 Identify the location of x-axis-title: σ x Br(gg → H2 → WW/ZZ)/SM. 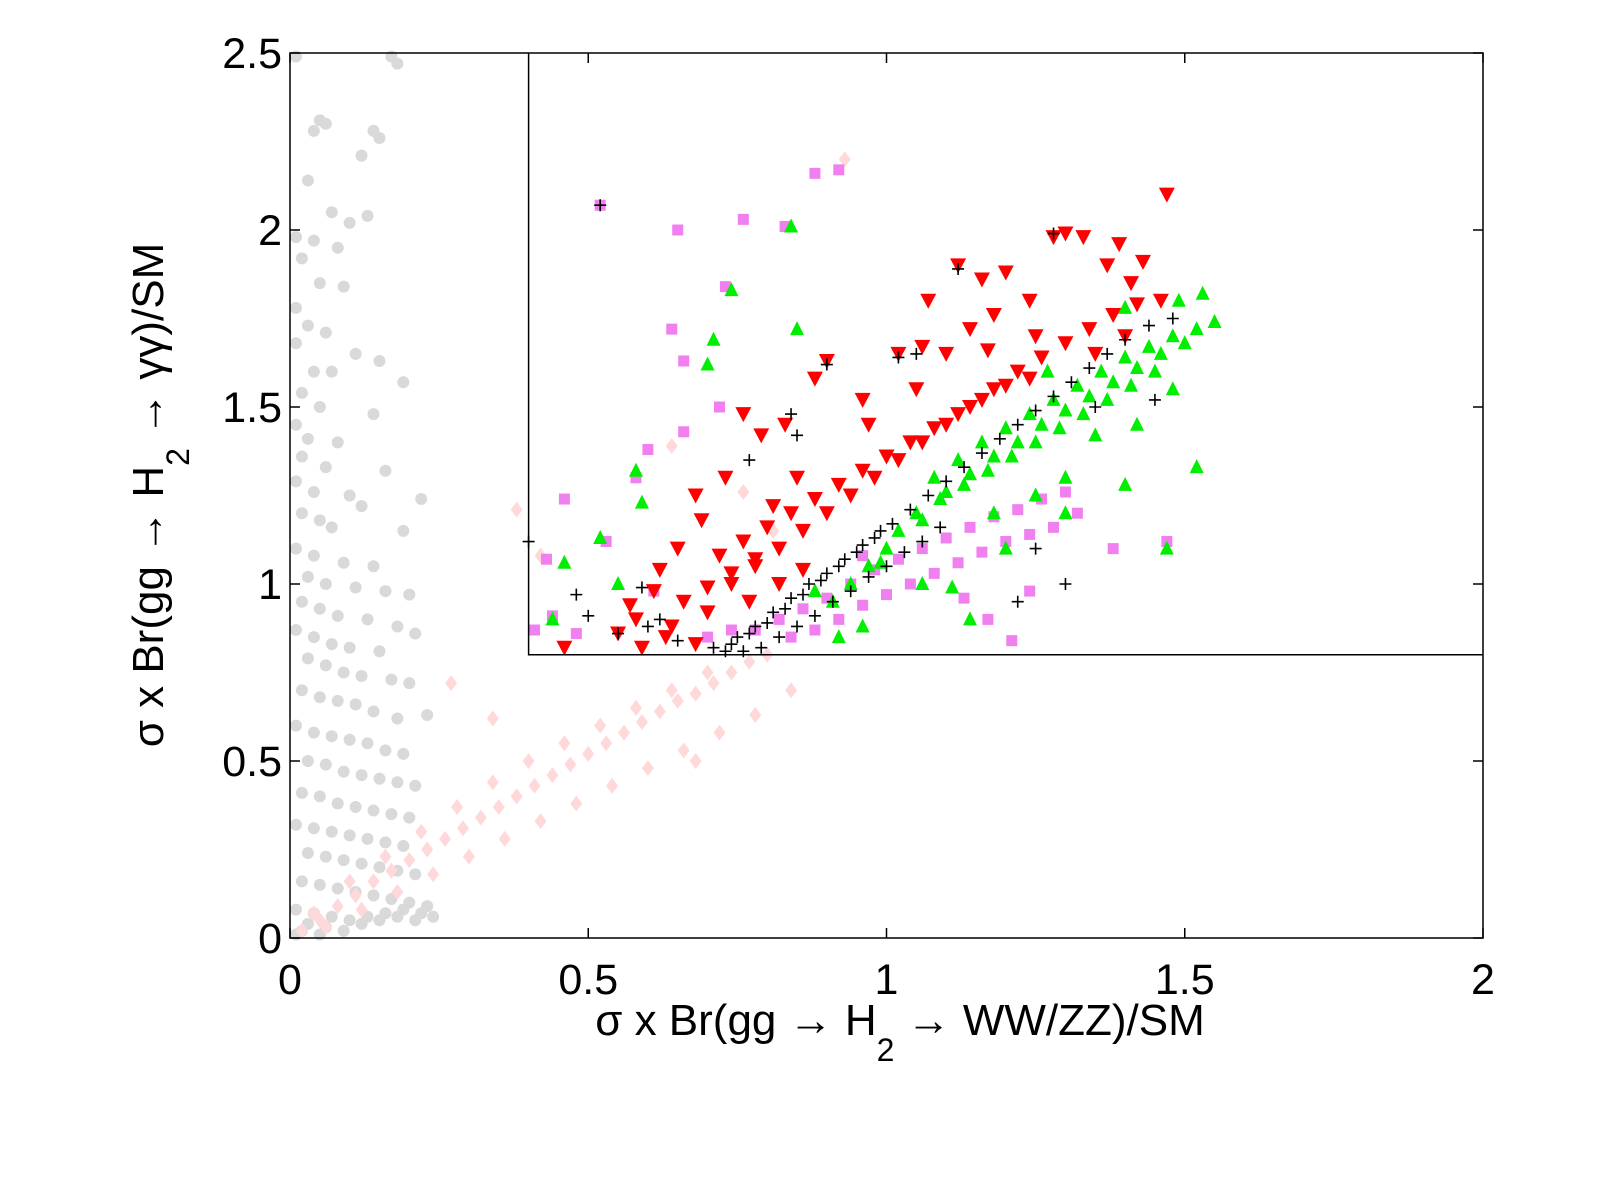
(900, 1032).